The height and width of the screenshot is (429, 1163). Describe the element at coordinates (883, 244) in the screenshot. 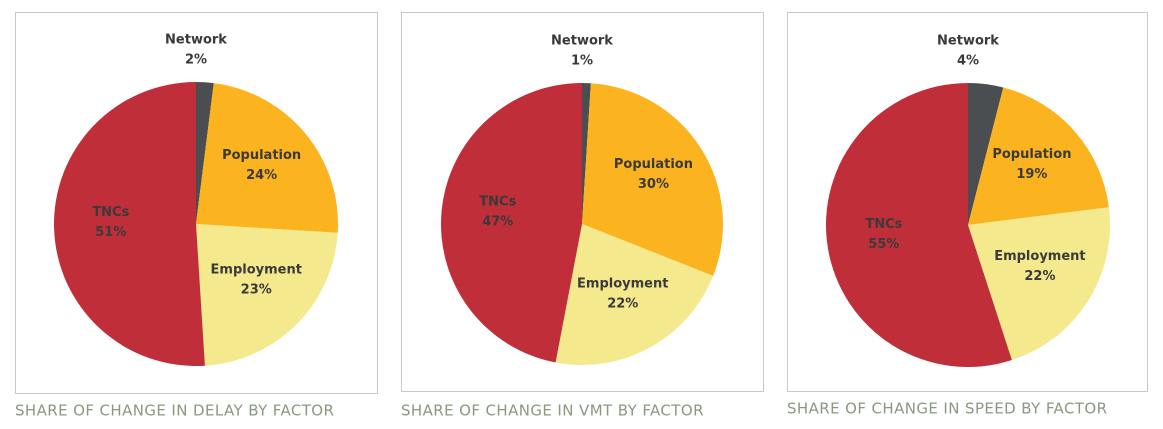

I see `slice-value-label: 55%` at that location.